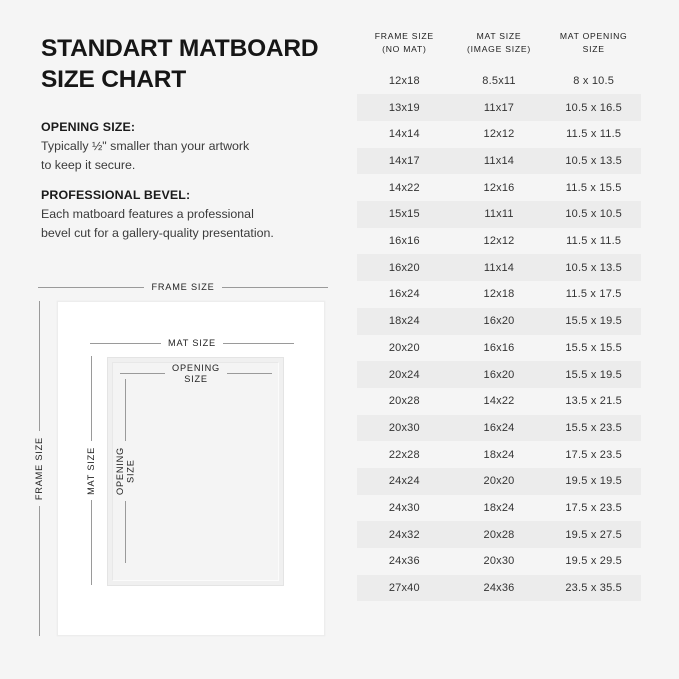 This screenshot has height=679, width=679. I want to click on table-cell-frame-size: 24x24, so click(404, 481).